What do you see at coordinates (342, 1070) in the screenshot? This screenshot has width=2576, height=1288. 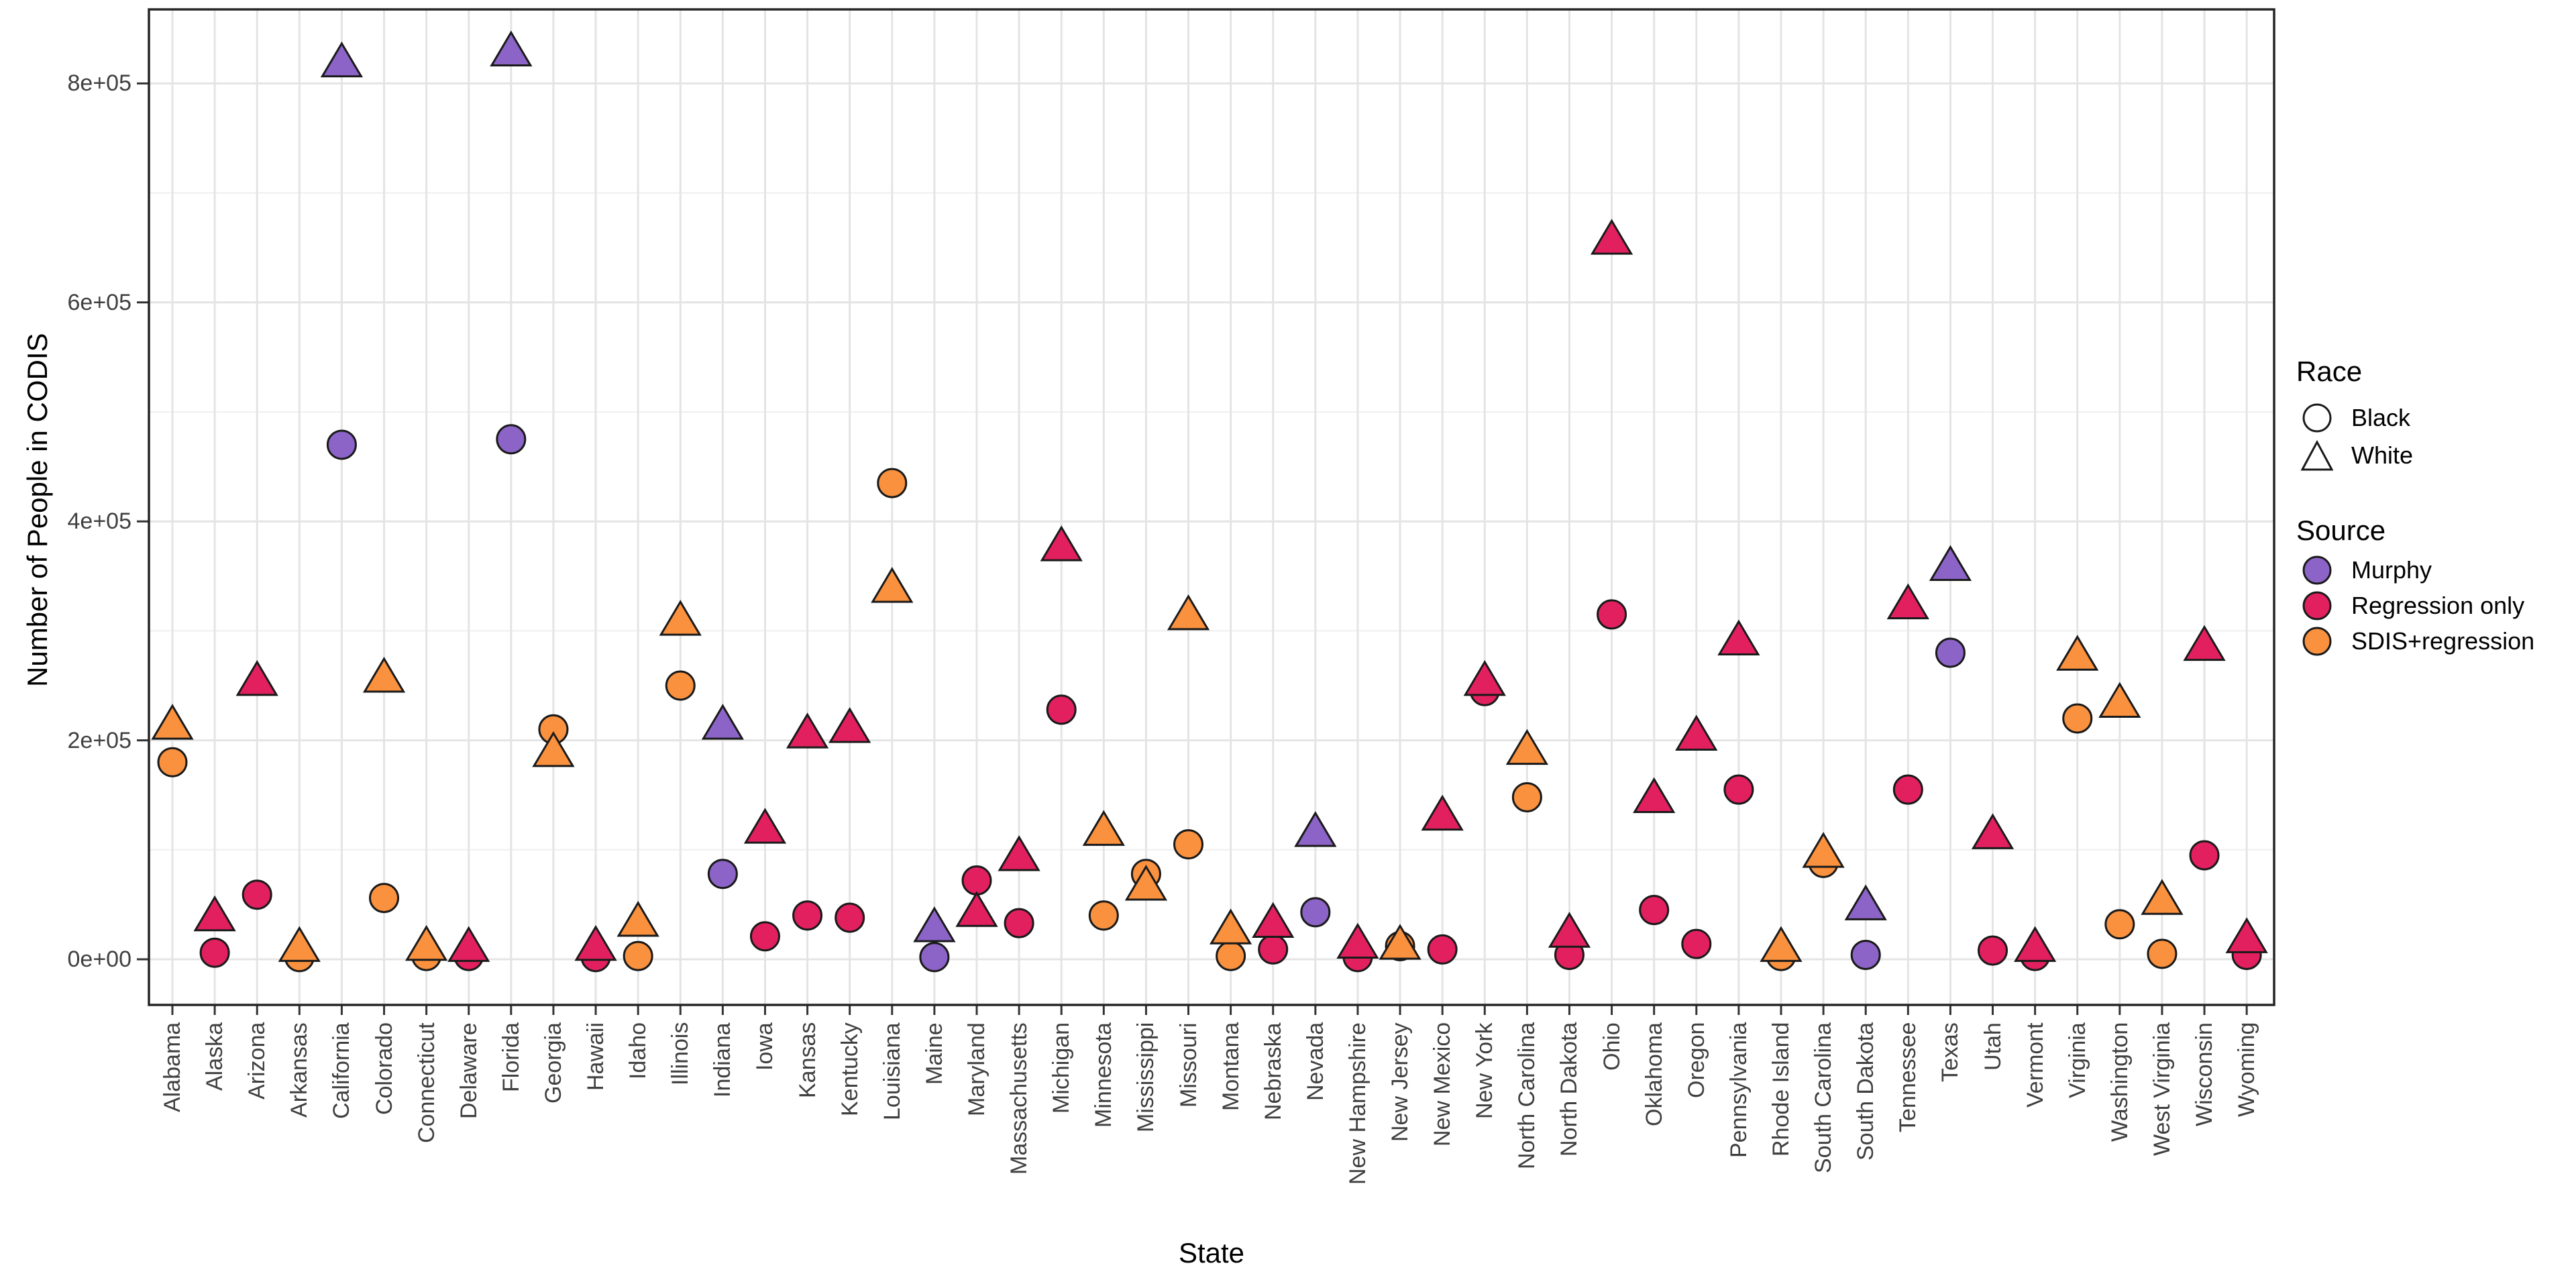 I see `x-tick-label-California: California` at bounding box center [342, 1070].